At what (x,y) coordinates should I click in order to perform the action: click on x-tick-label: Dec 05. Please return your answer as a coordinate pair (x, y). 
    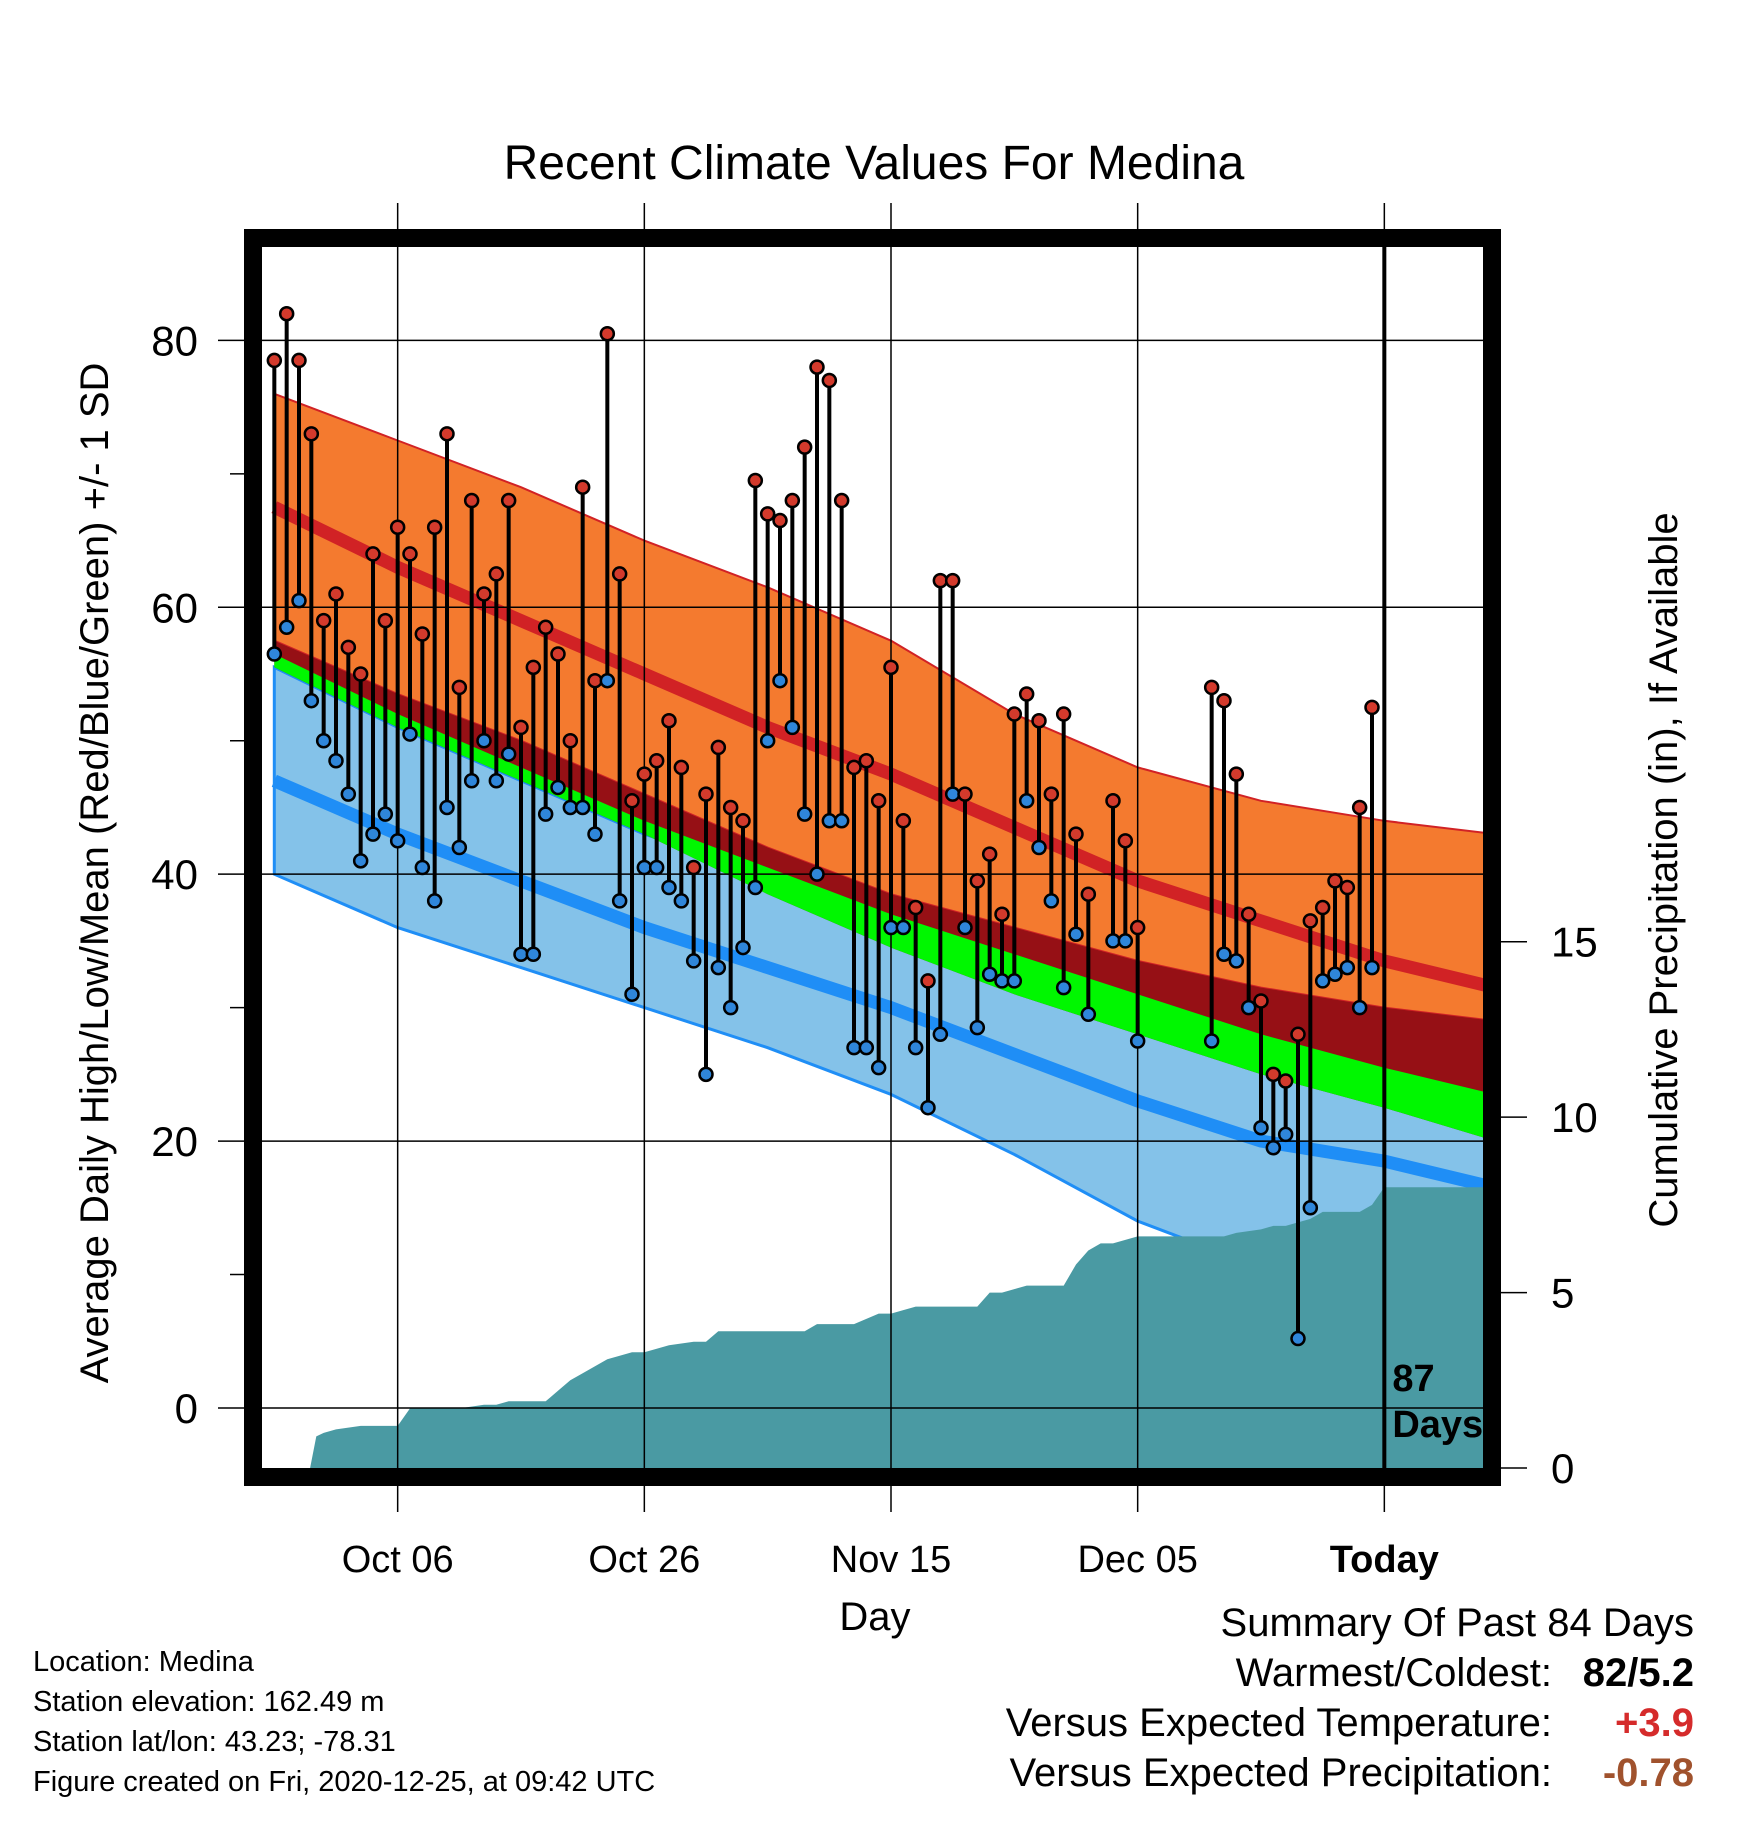
    Looking at the image, I should click on (1137, 1560).